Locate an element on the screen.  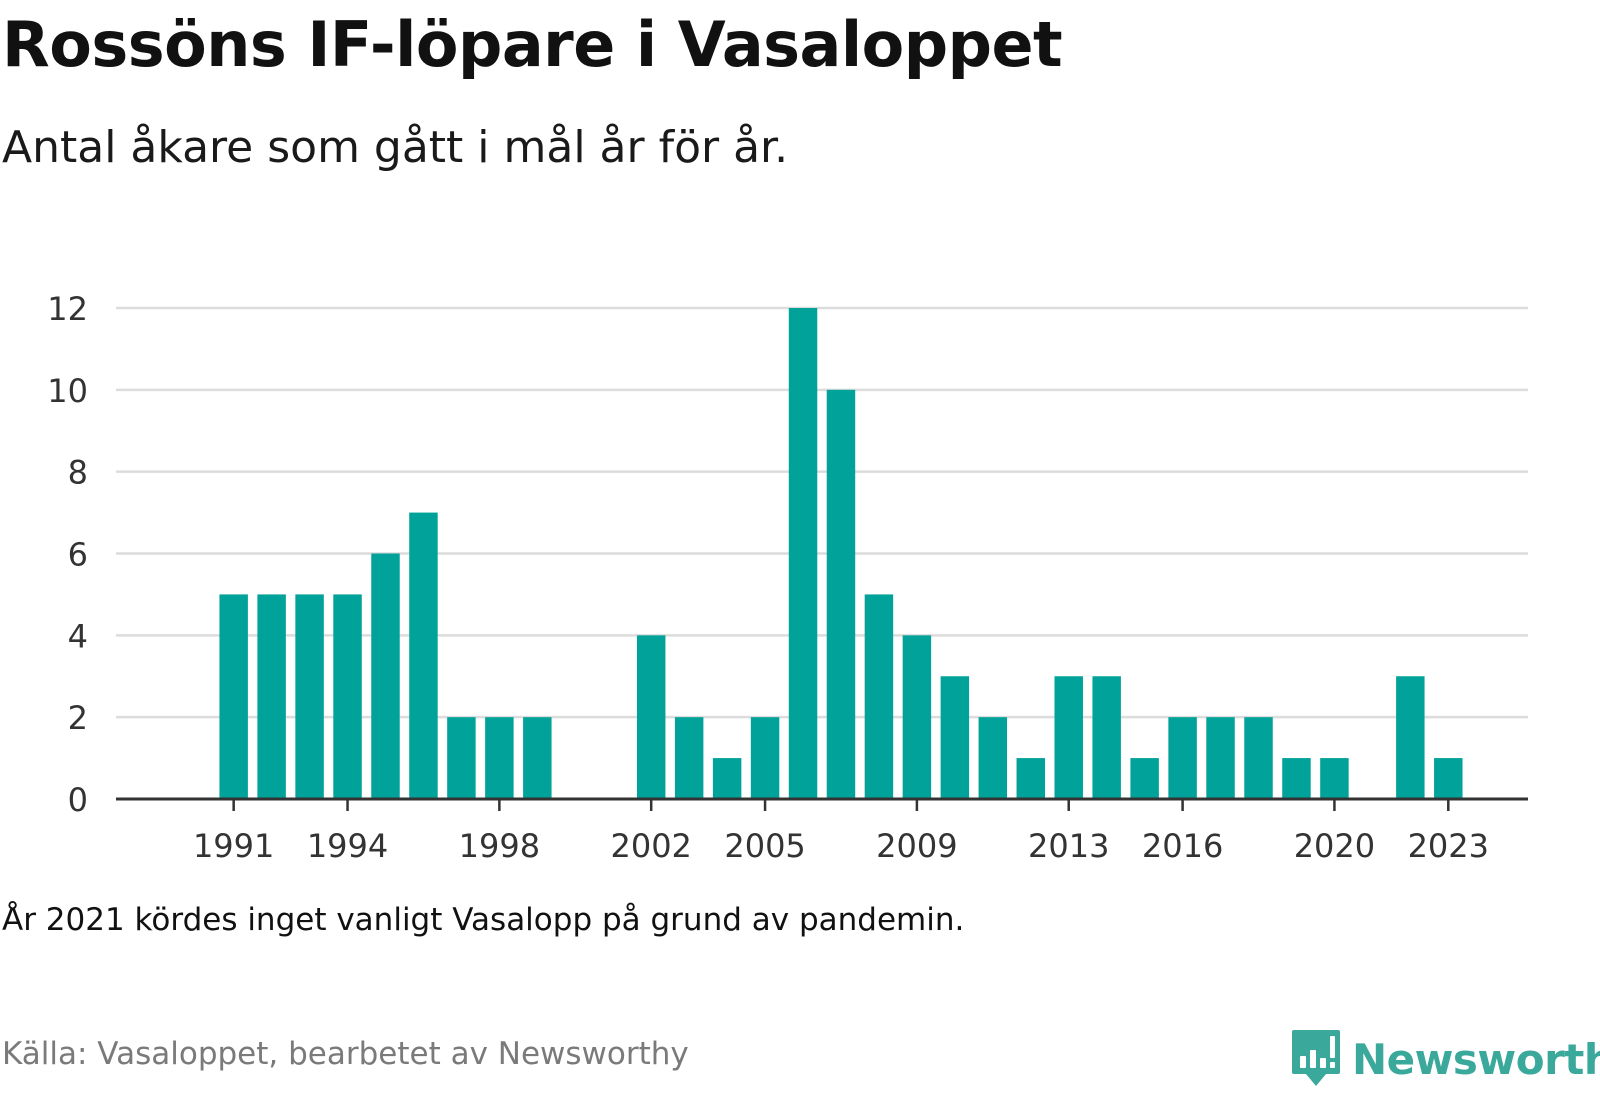
x-tick-label: 2005 is located at coordinates (764, 846).